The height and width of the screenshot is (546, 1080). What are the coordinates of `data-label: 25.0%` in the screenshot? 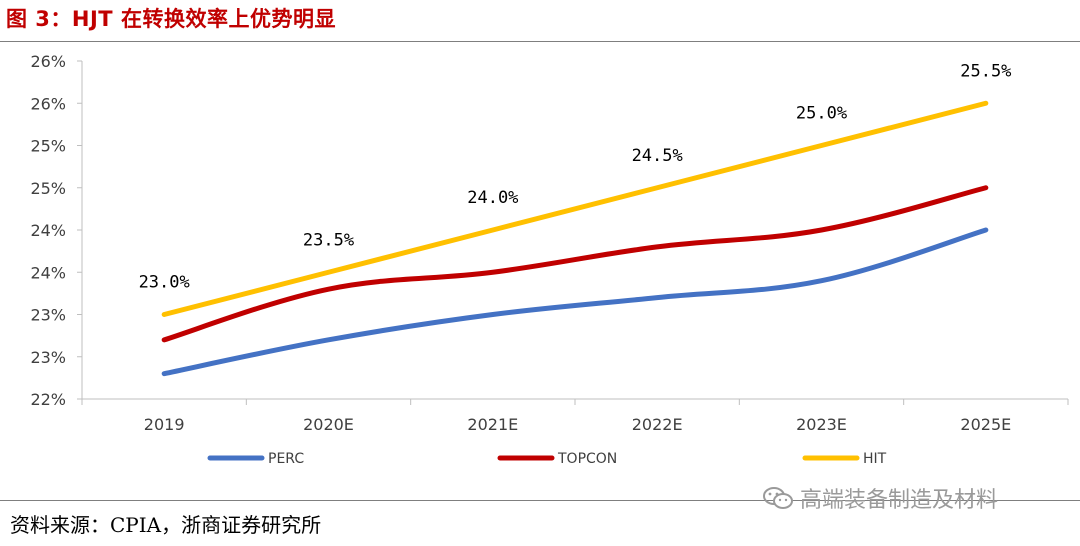 It's located at (821, 114).